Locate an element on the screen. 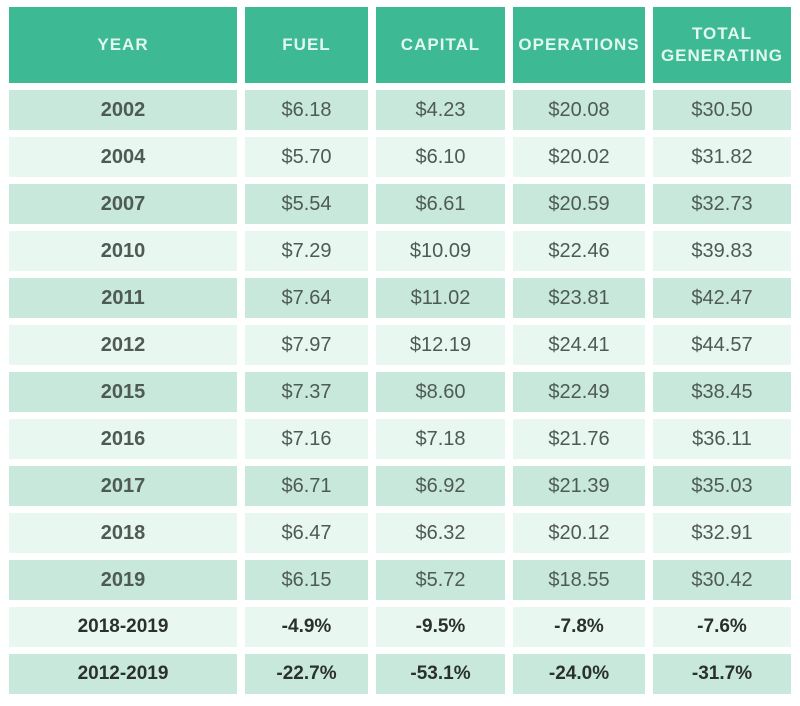  fuel-cell: $7.97 is located at coordinates (306, 345).